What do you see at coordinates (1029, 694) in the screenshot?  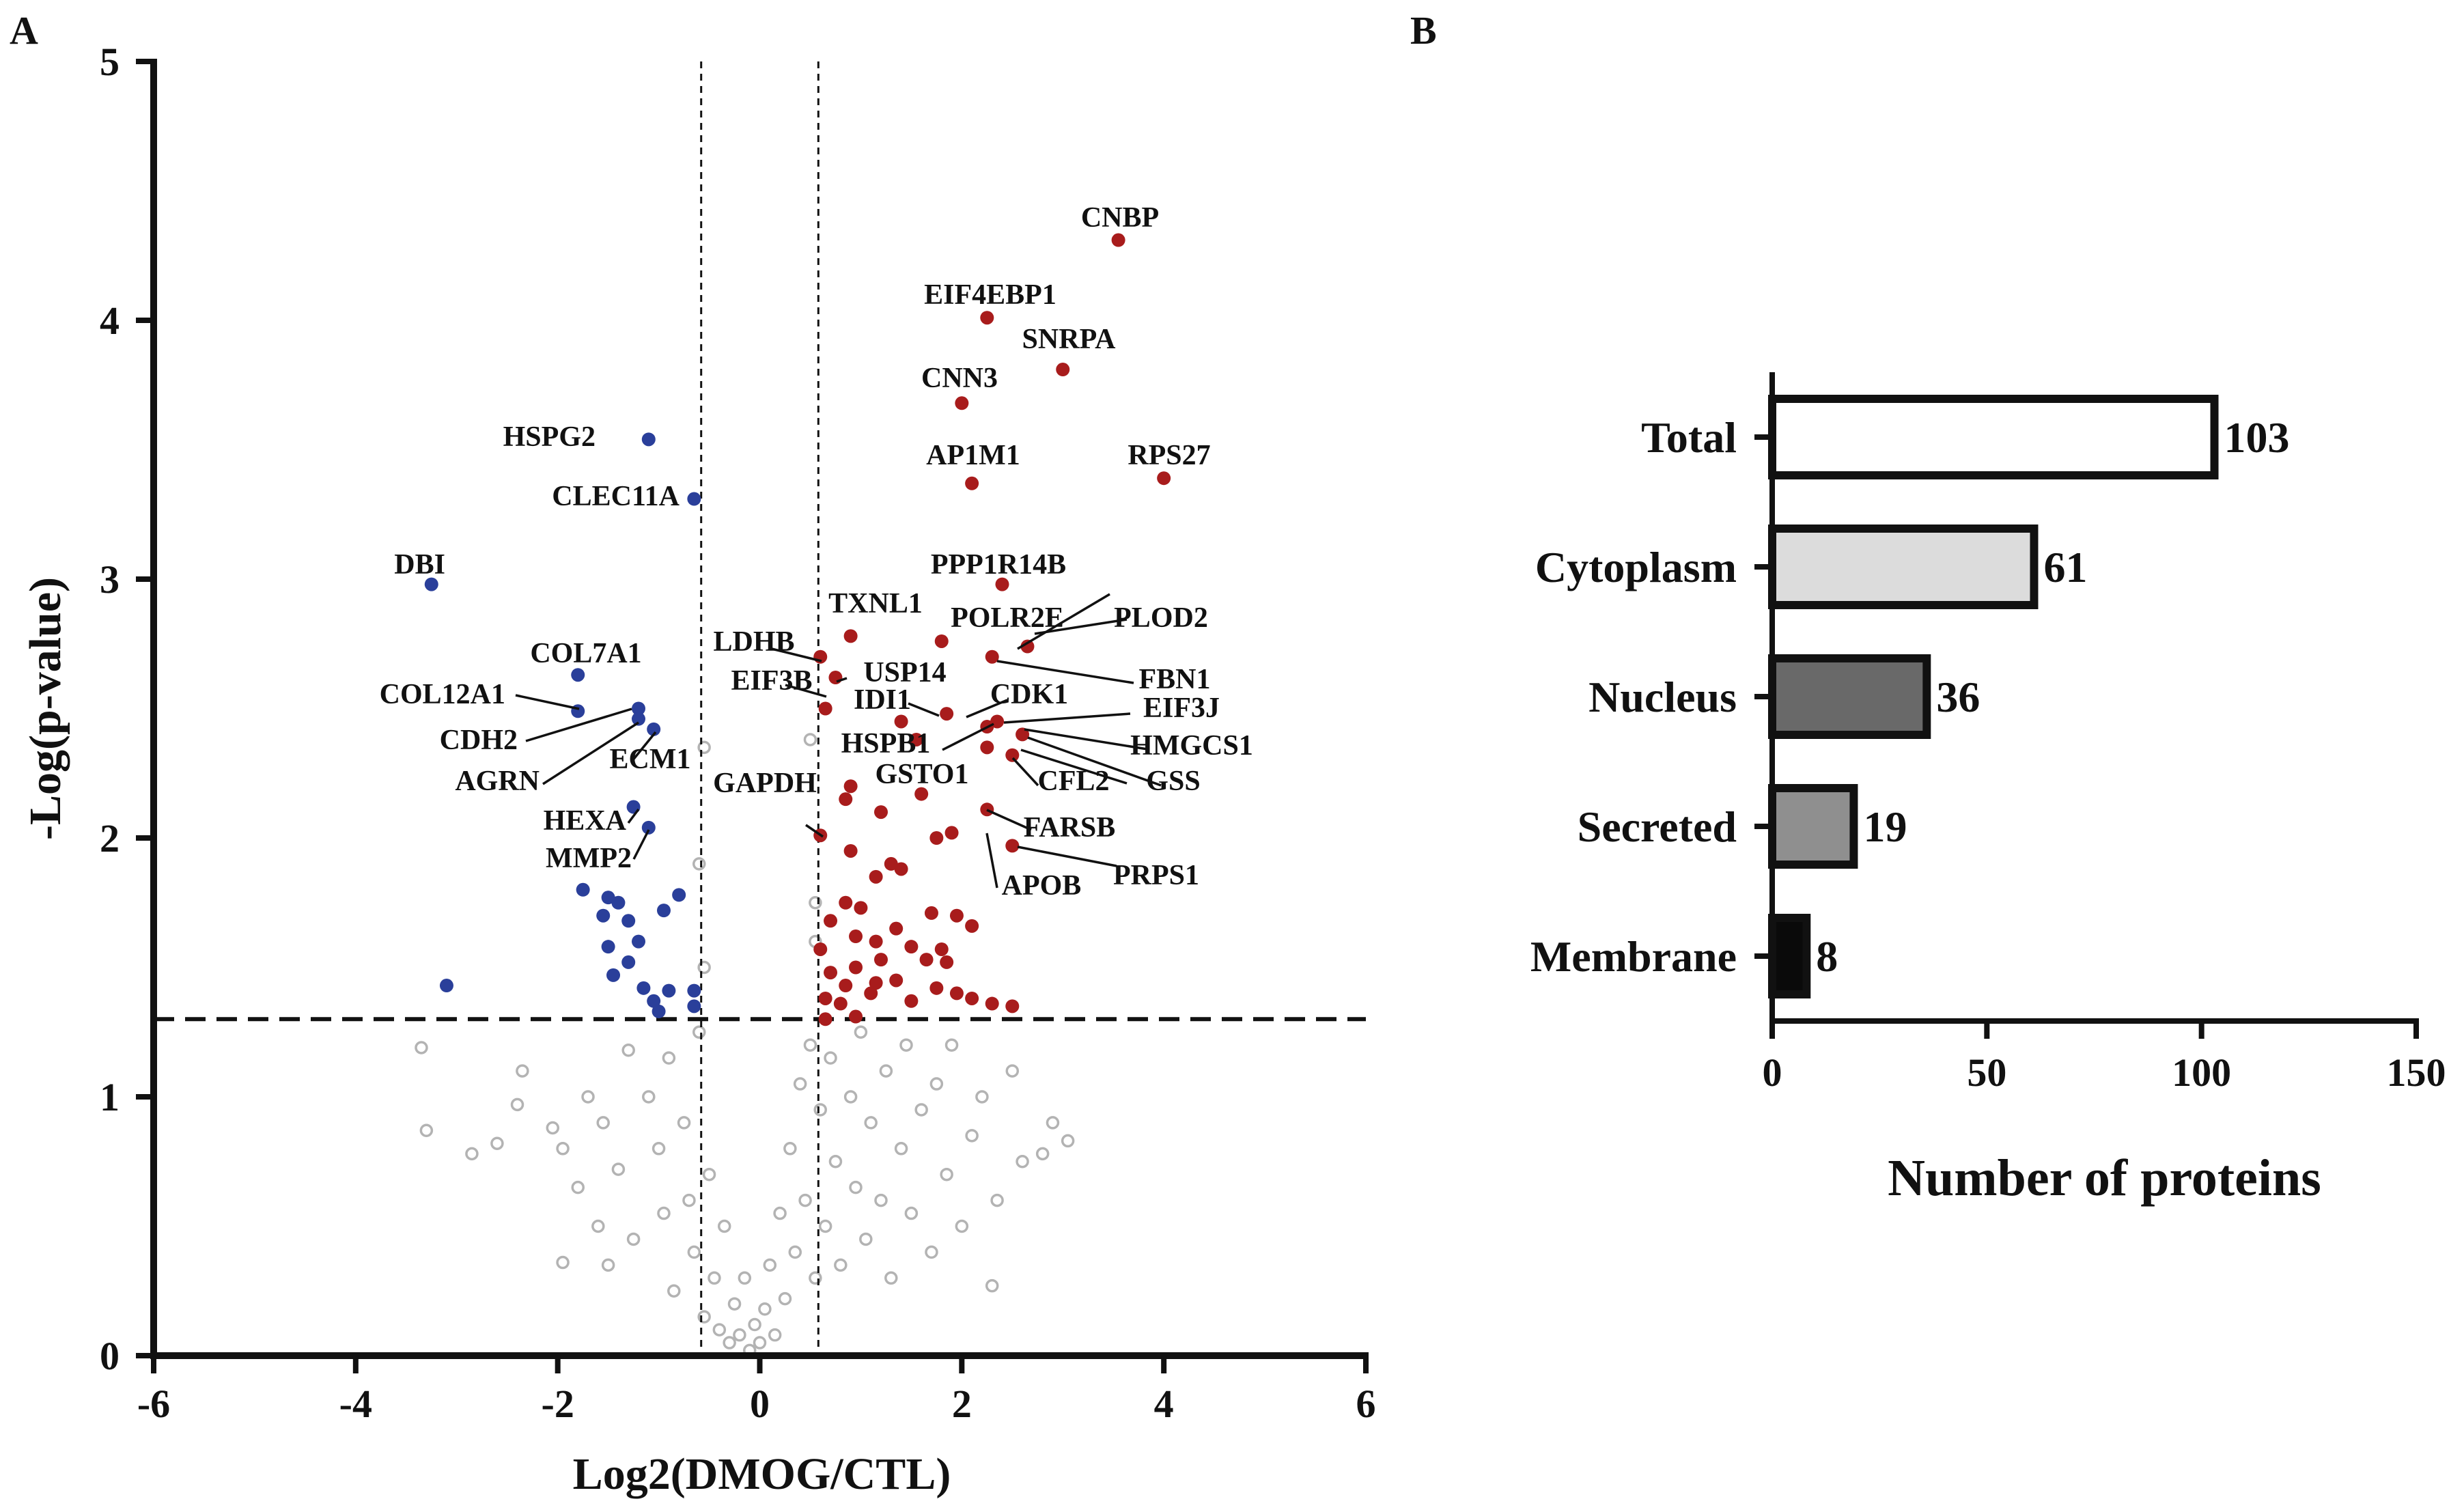 I see `gene-label: CDK1` at bounding box center [1029, 694].